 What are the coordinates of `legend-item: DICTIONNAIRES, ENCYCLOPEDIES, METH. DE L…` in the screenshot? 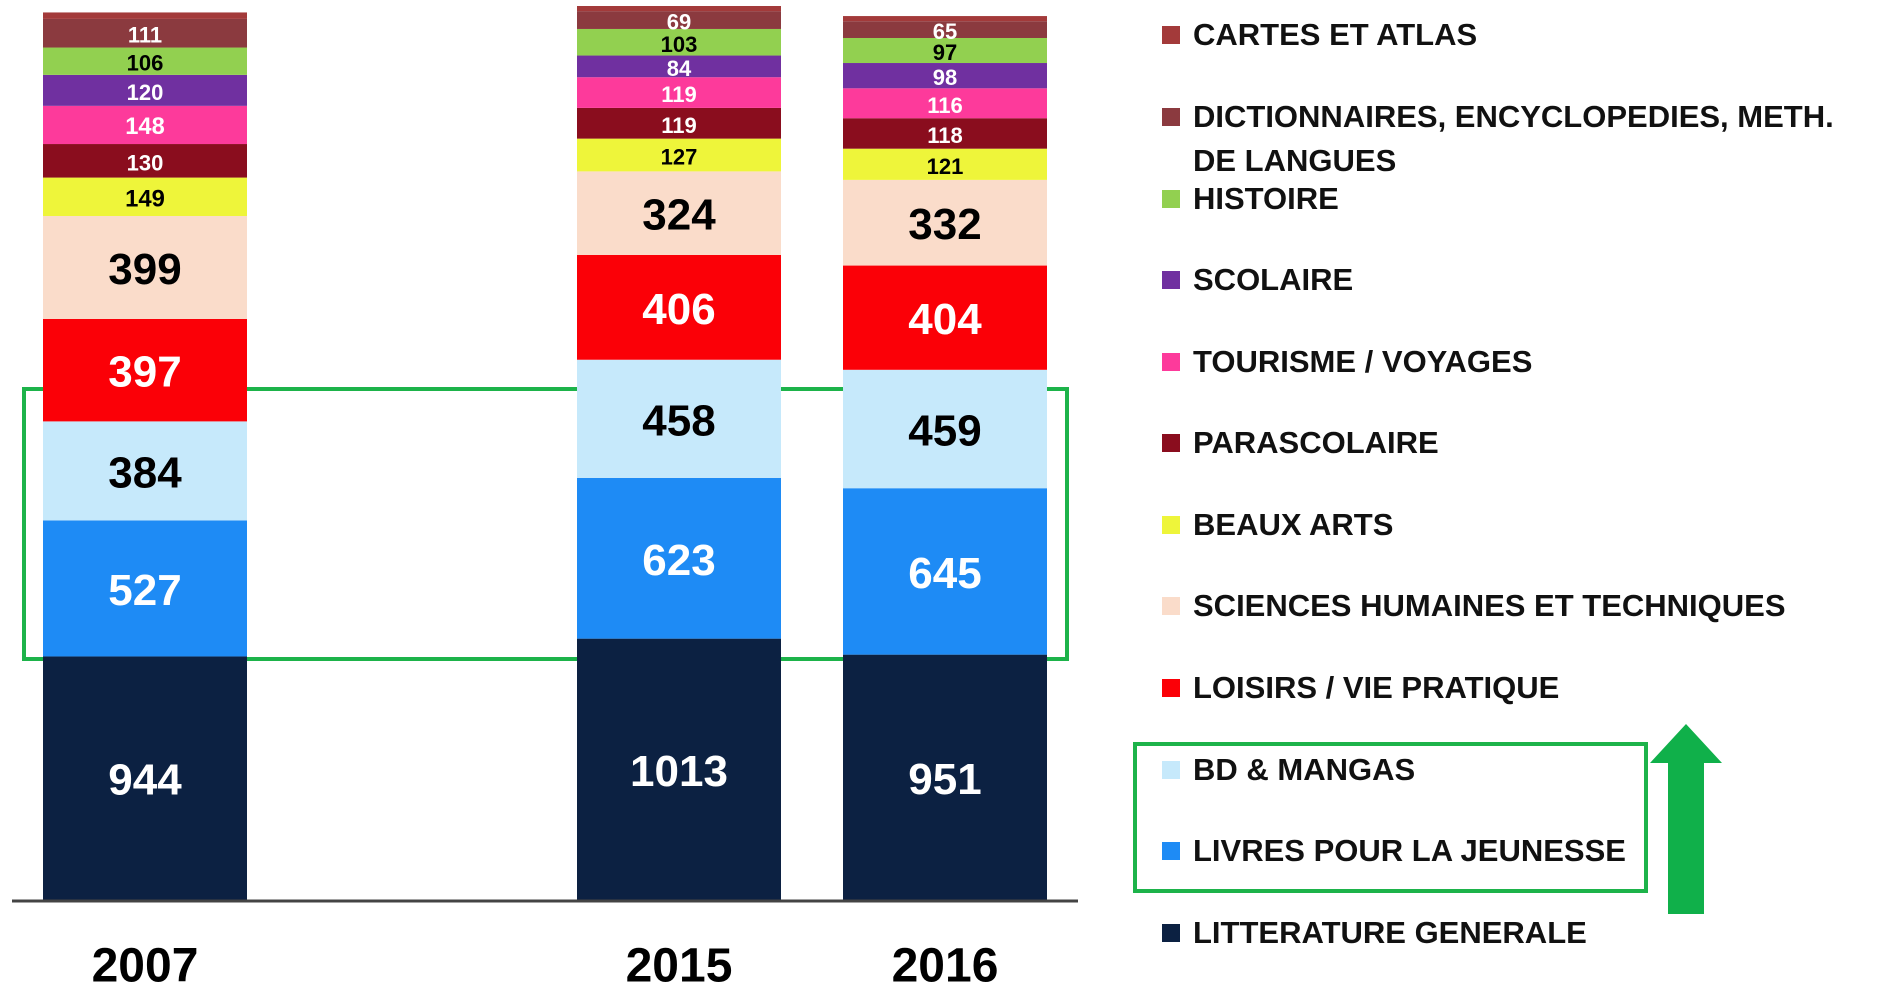 It's located at (1512, 139).